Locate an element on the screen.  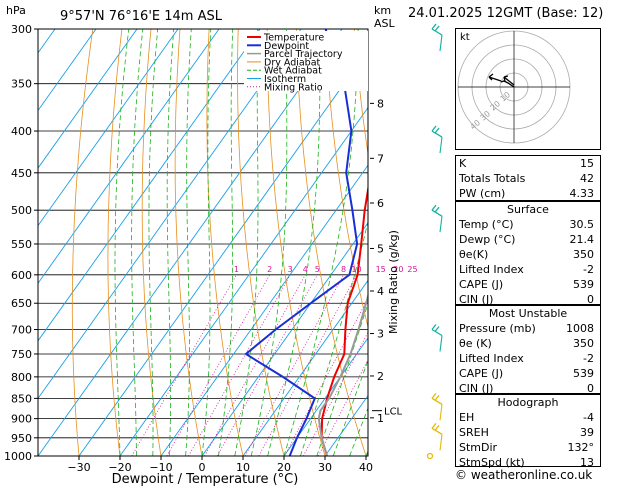
hpa-label: hPa is located at coordinates (16, 10).